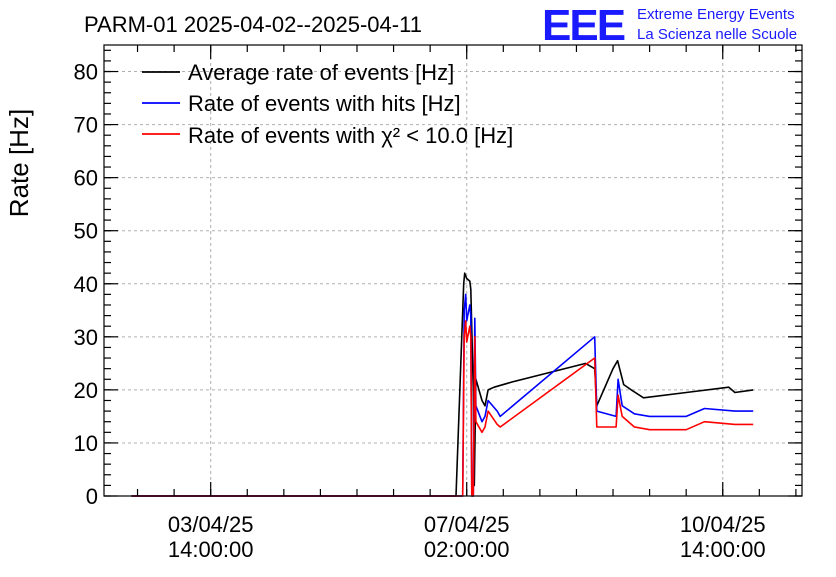 Image resolution: width=836 pixels, height=577 pixels. I want to click on chart-title: PARM-01 2025-04-02--2025-04-11, so click(253, 24).